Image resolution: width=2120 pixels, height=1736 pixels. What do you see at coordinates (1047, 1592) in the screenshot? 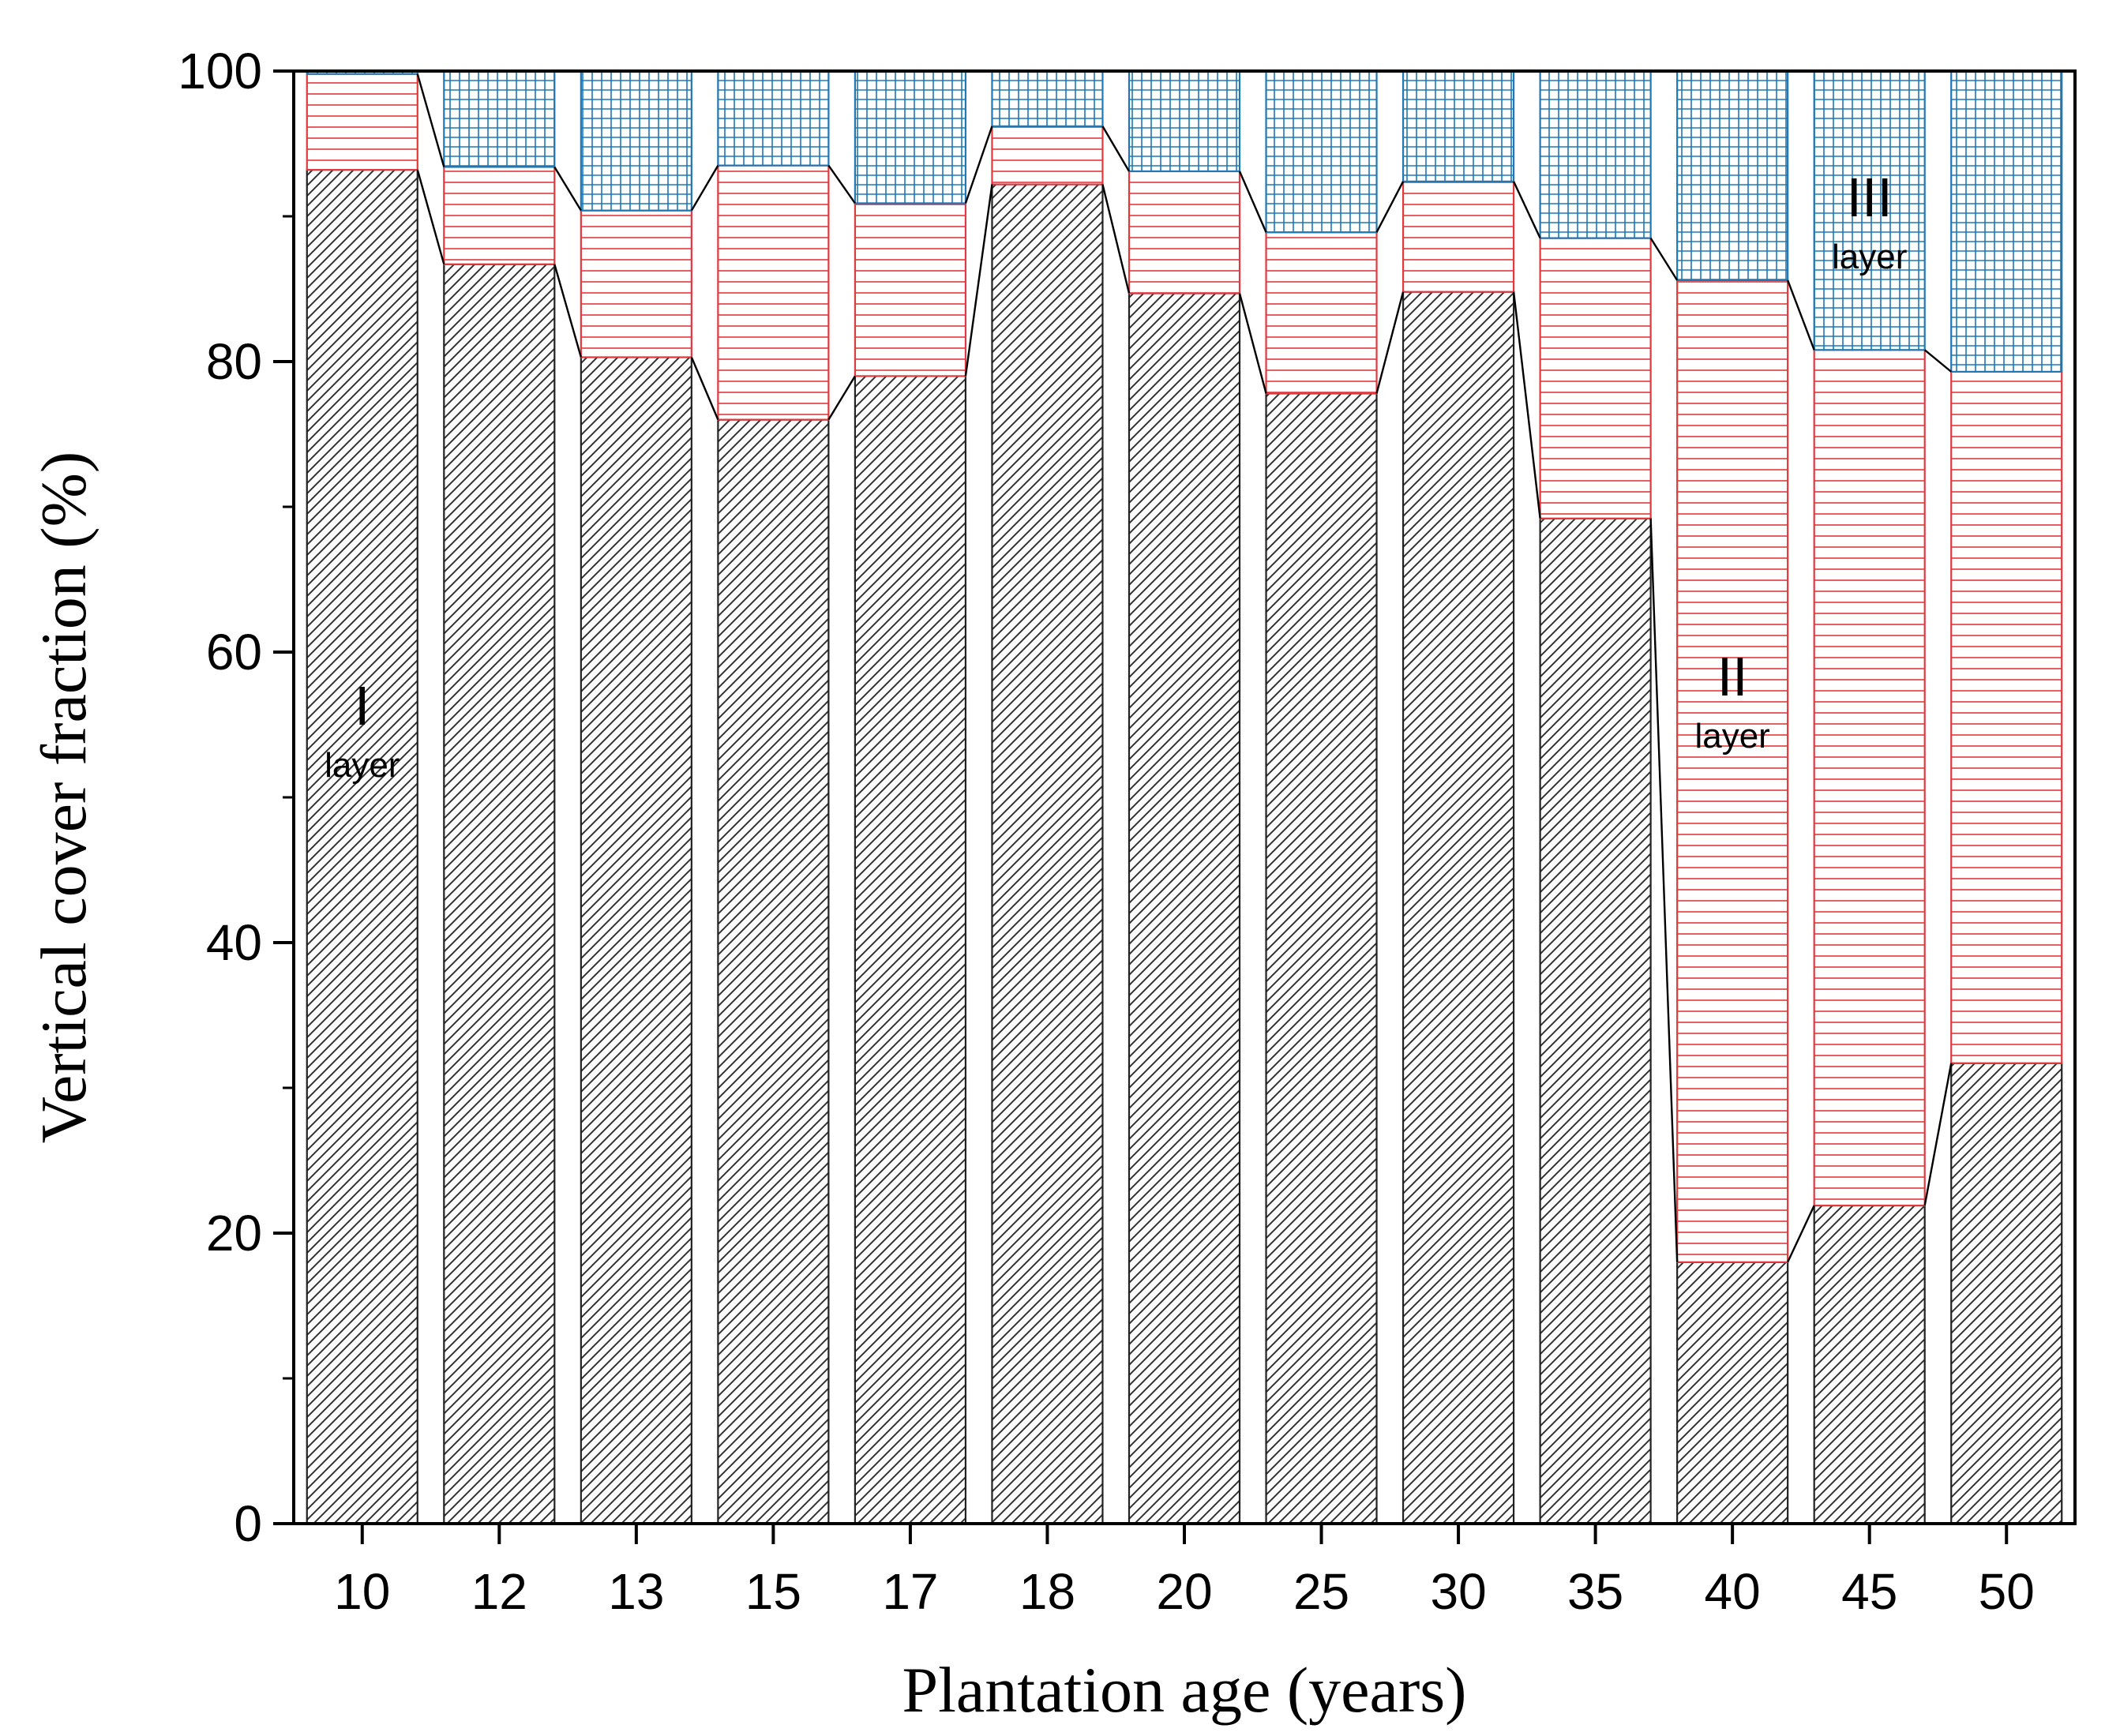
I see `x-tick-label: 18` at bounding box center [1047, 1592].